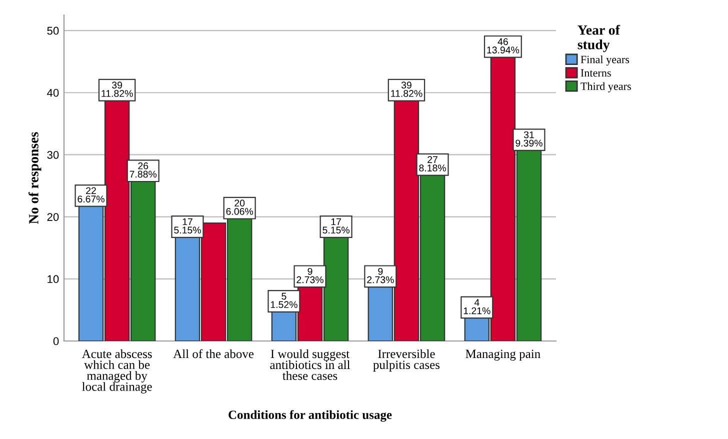 The height and width of the screenshot is (439, 728). What do you see at coordinates (595, 73) in the screenshot?
I see `legend-label: Interns` at bounding box center [595, 73].